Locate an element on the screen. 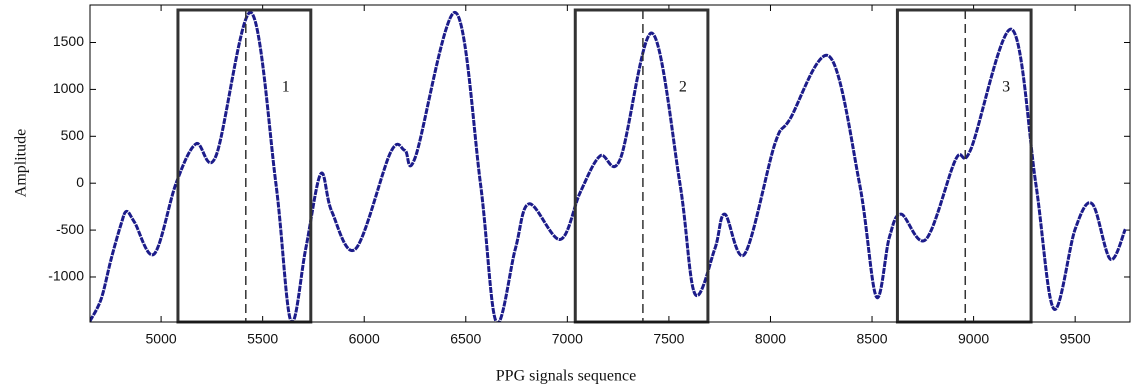  x-tick-label: 9000 is located at coordinates (973, 339).